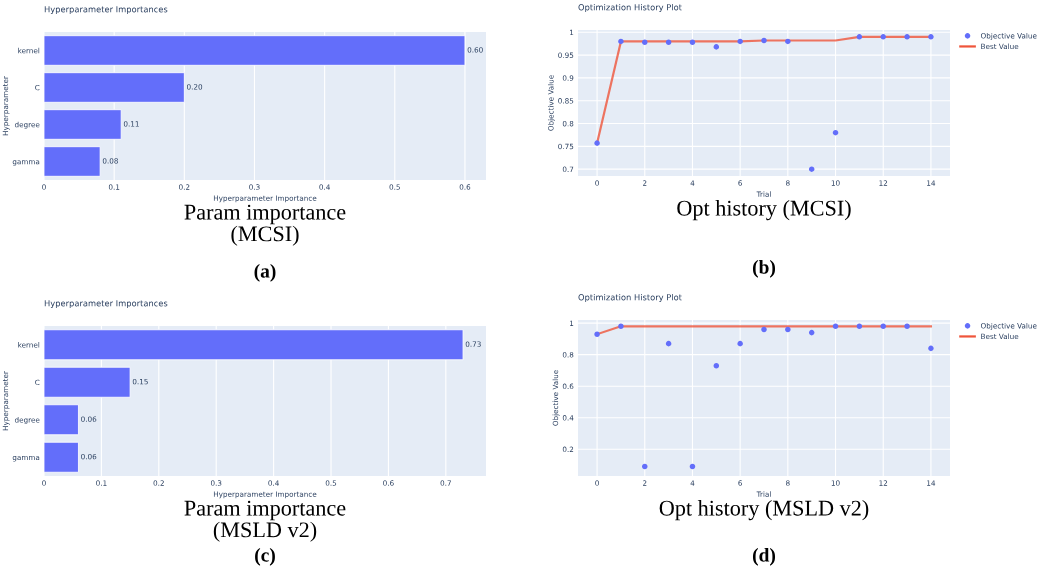 The image size is (1040, 570). I want to click on text: Opt history (MCSI), so click(764, 210).